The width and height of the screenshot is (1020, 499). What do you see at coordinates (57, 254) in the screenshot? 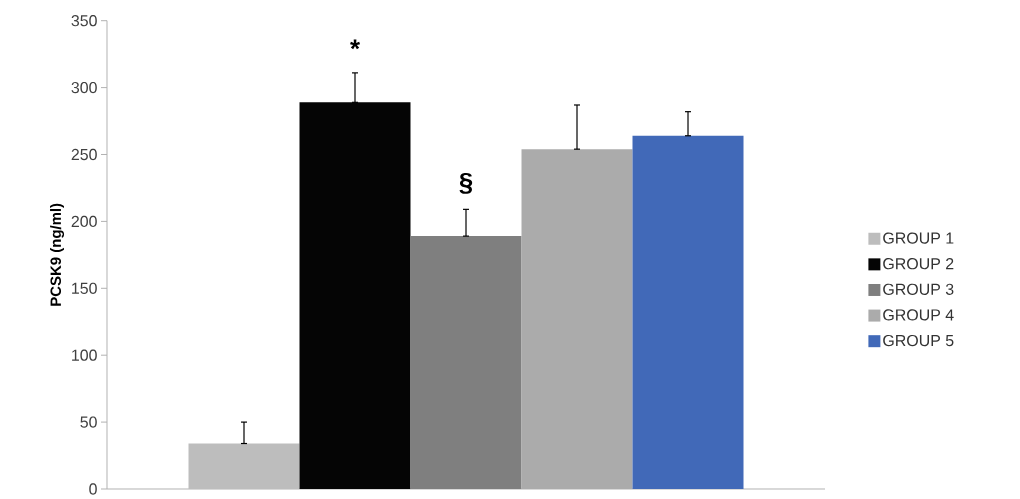
I see `y-axis-title: PCSK9 (ng/ml)` at bounding box center [57, 254].